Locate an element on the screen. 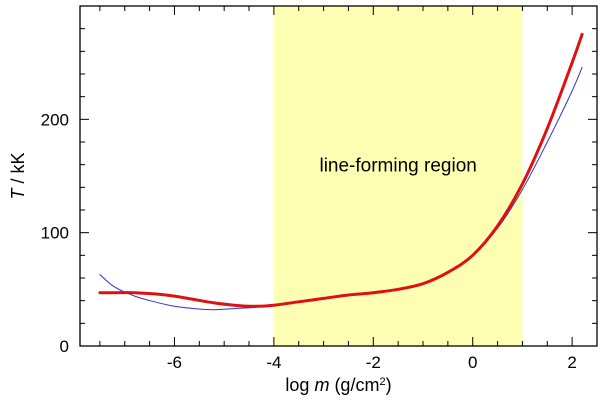 The image size is (600, 405). x-label-variable: m is located at coordinates (321, 385).